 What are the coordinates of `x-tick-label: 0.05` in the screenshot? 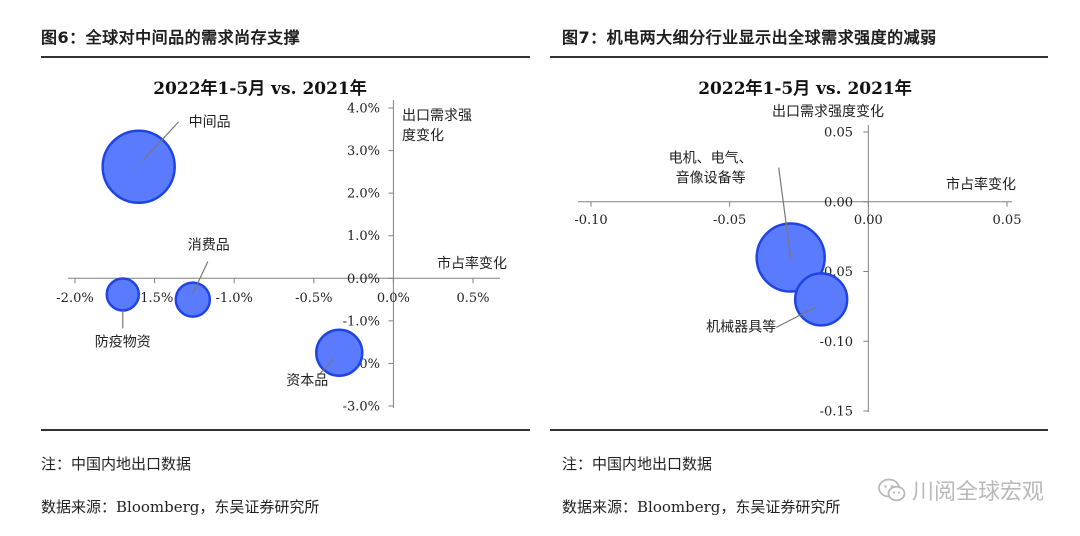 It's located at (1007, 220).